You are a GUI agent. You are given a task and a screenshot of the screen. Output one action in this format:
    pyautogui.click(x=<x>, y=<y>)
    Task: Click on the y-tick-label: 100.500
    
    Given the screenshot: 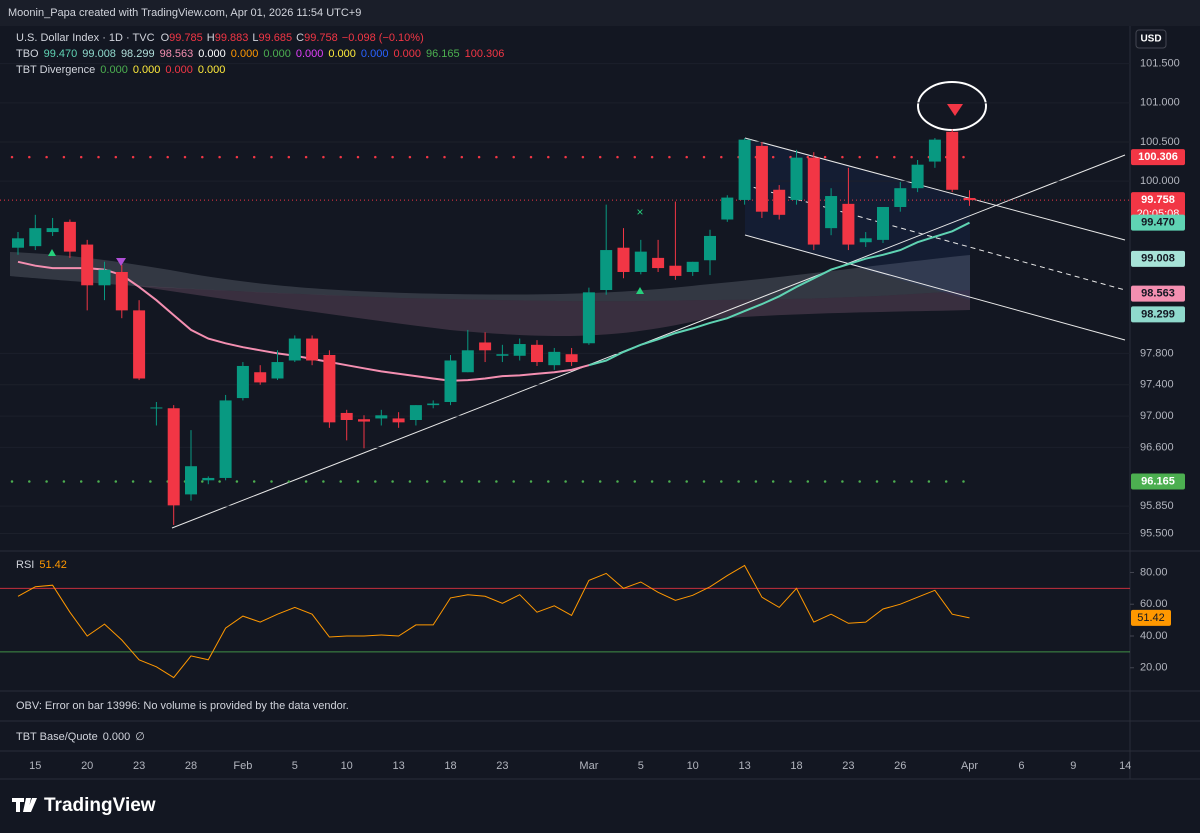 What is the action you would take?
    pyautogui.click(x=1160, y=142)
    